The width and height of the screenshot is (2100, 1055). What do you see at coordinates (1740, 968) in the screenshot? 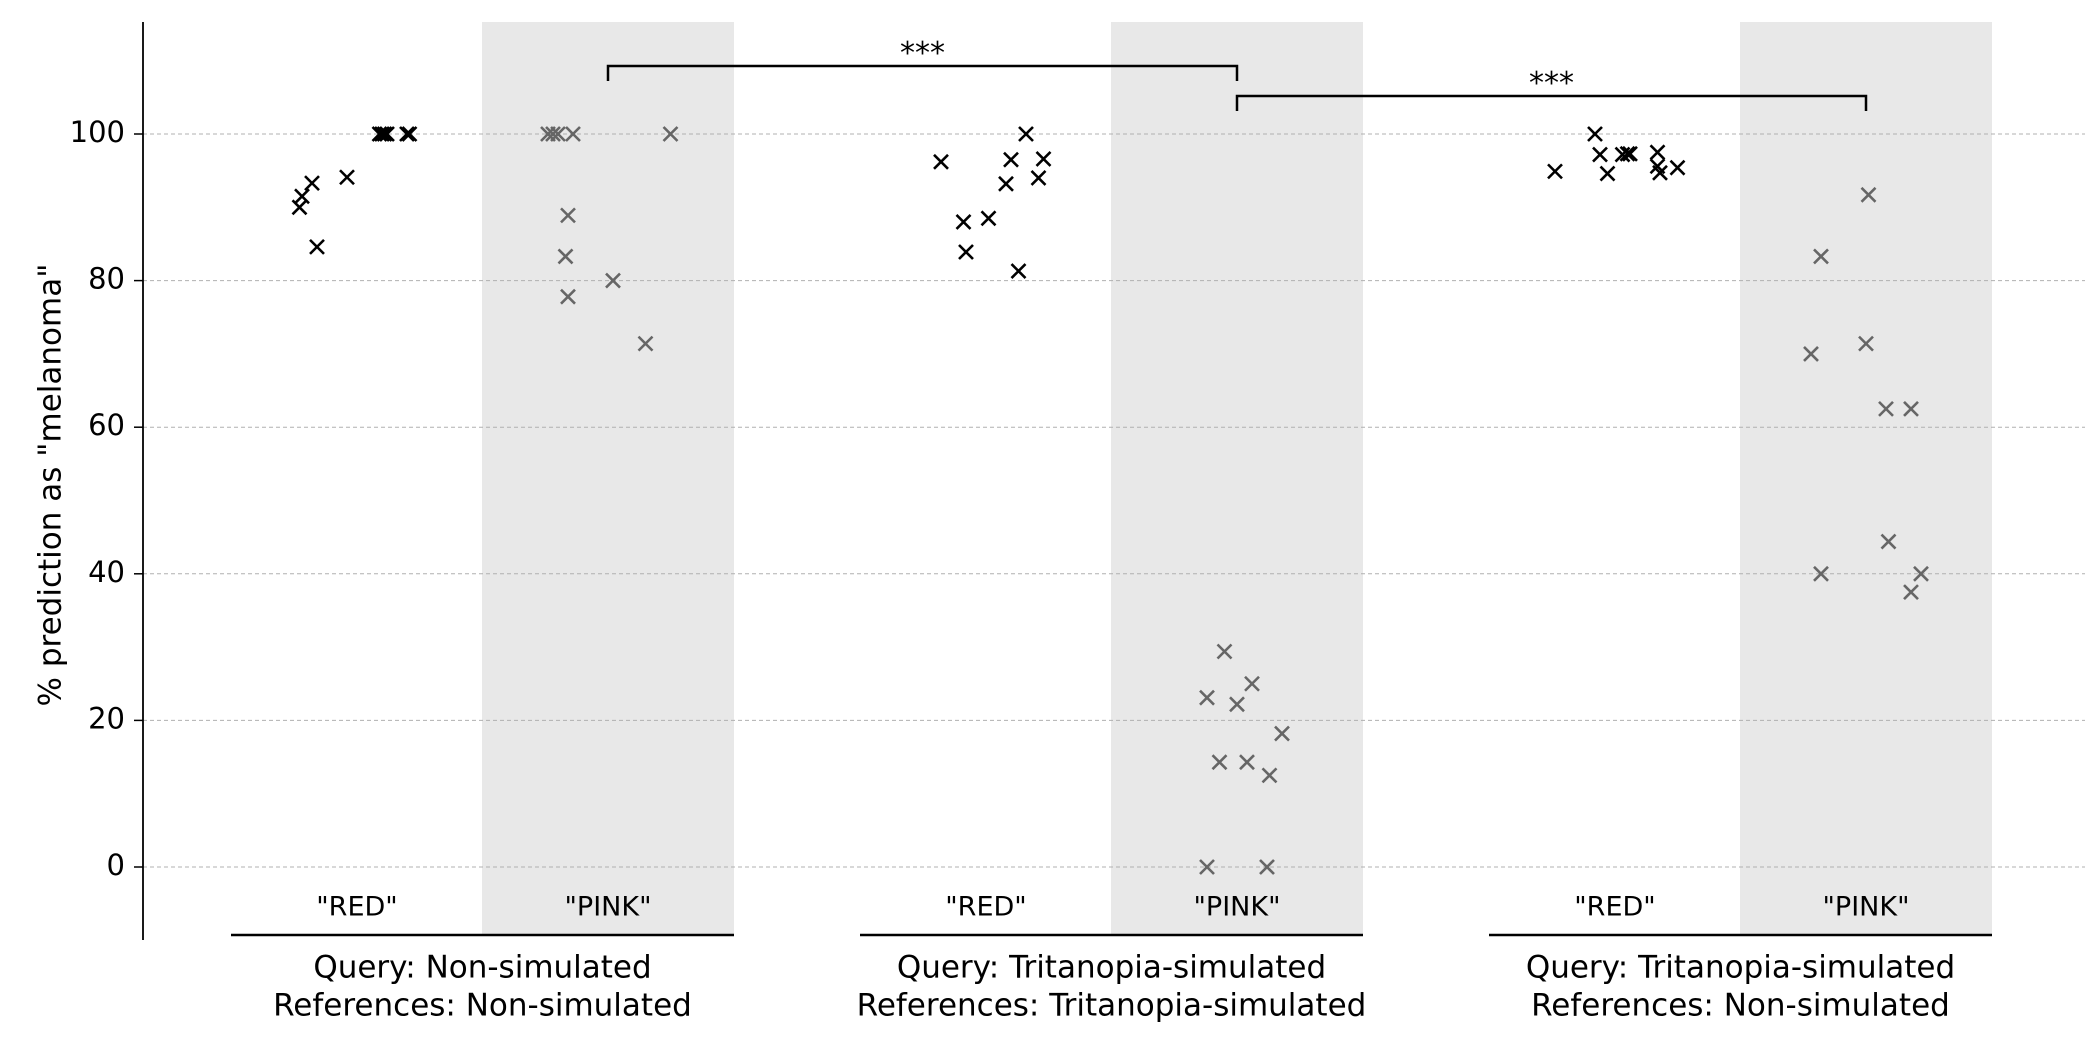
I see `group-label-line1-3: Query: Tritanopia-simulated` at bounding box center [1740, 968].